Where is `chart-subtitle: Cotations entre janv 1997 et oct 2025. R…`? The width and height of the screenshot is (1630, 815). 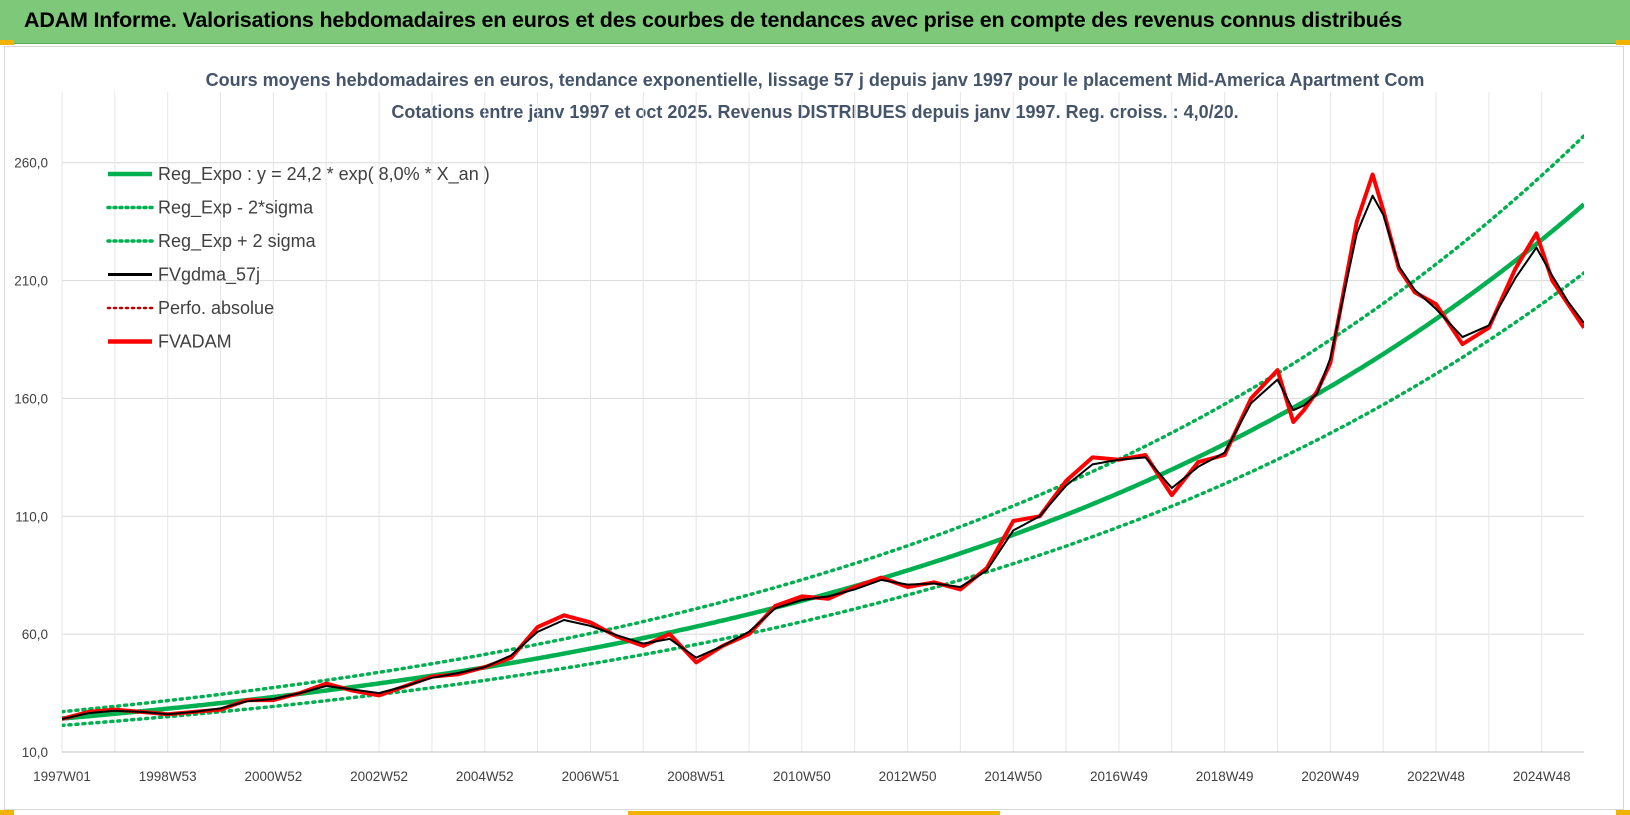
chart-subtitle: Cotations entre janv 1997 et oct 2025. R… is located at coordinates (814, 112).